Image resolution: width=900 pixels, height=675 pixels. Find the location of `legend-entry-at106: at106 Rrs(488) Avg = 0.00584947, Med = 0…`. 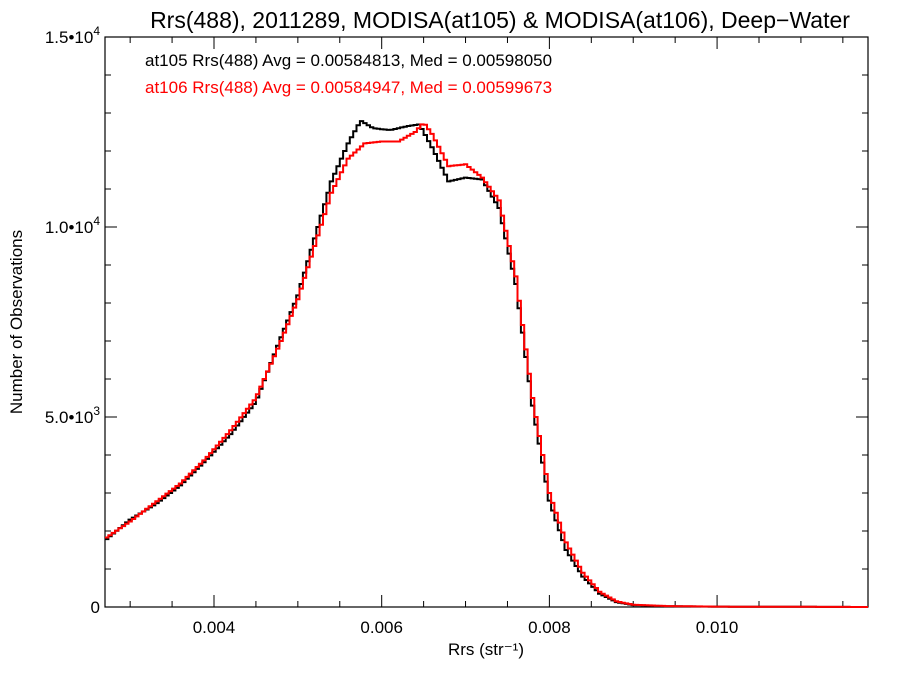

legend-entry-at106: at106 Rrs(488) Avg = 0.00584947, Med = 0… is located at coordinates (348, 87).